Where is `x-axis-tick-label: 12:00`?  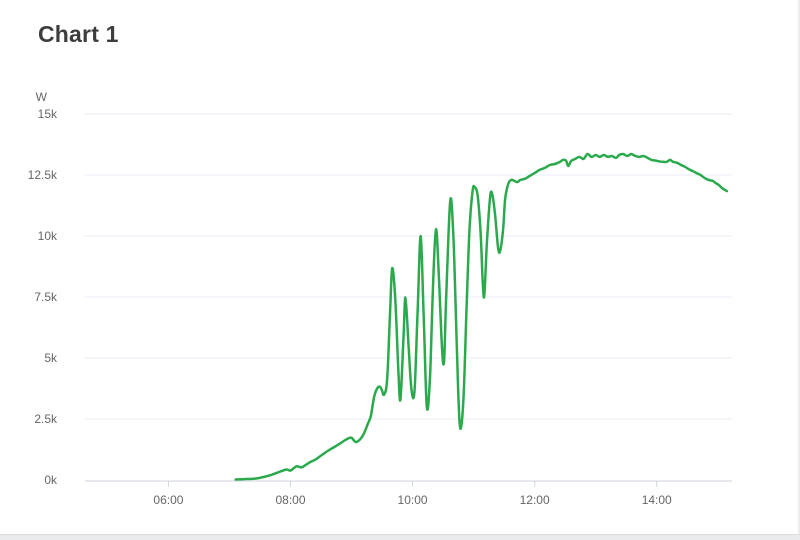 x-axis-tick-label: 12:00 is located at coordinates (535, 500).